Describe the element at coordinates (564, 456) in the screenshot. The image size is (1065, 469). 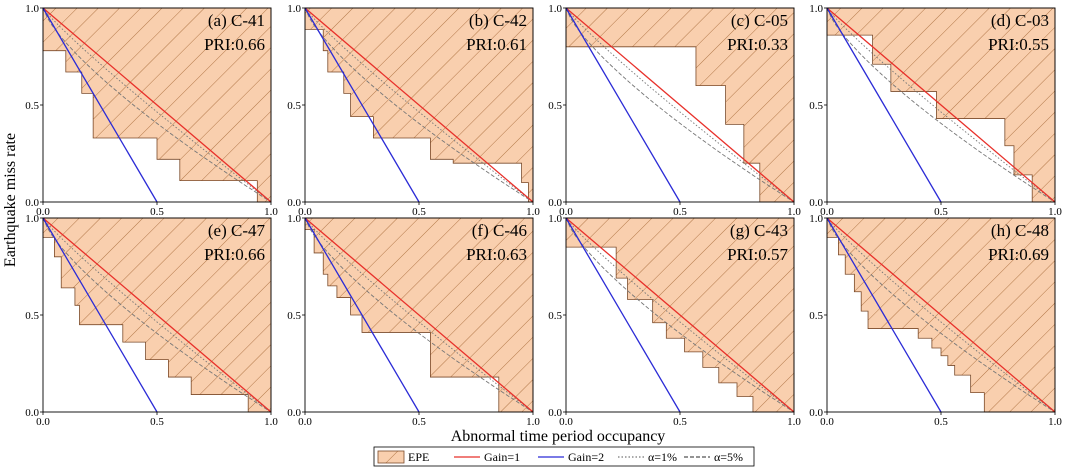
I see `legend: EPE Gain=1 Gain=2 α=1% α=5%` at that location.